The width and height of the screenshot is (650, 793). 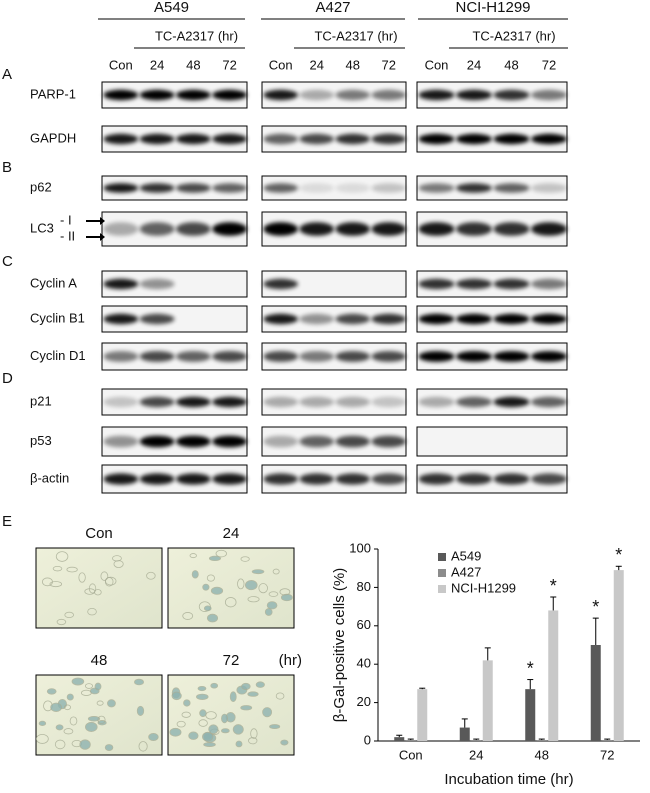 What do you see at coordinates (476, 754) in the screenshot?
I see `x-tick-label: 24` at bounding box center [476, 754].